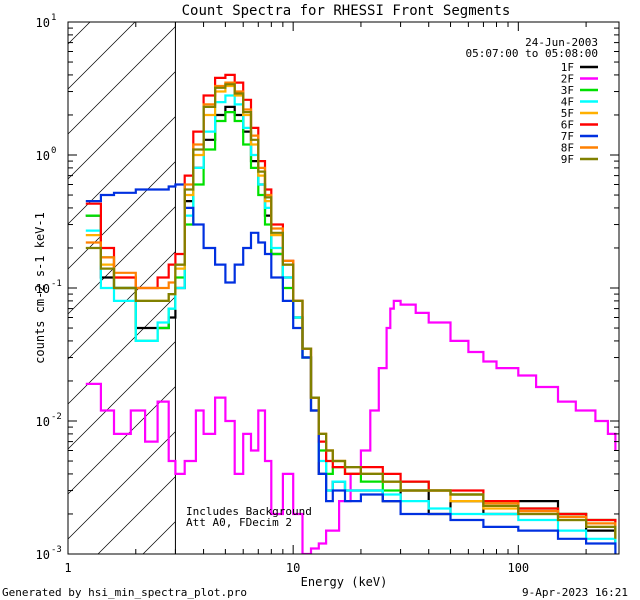 The image size is (640, 600). I want to click on info-date: 24-Jun-2003, so click(561, 42).